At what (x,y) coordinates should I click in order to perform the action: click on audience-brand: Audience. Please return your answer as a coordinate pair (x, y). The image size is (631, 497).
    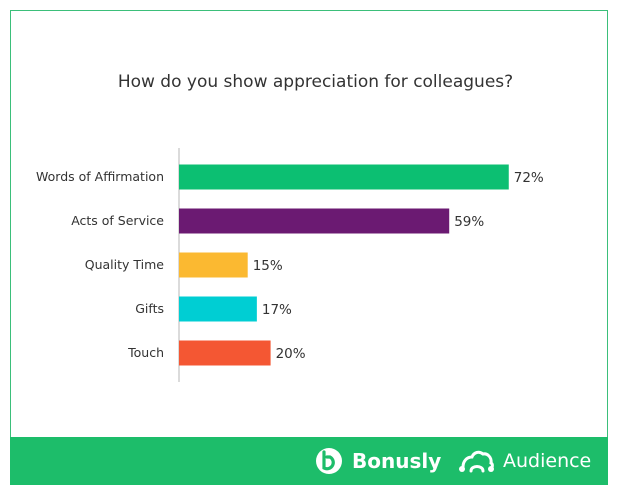
    Looking at the image, I should click on (524, 461).